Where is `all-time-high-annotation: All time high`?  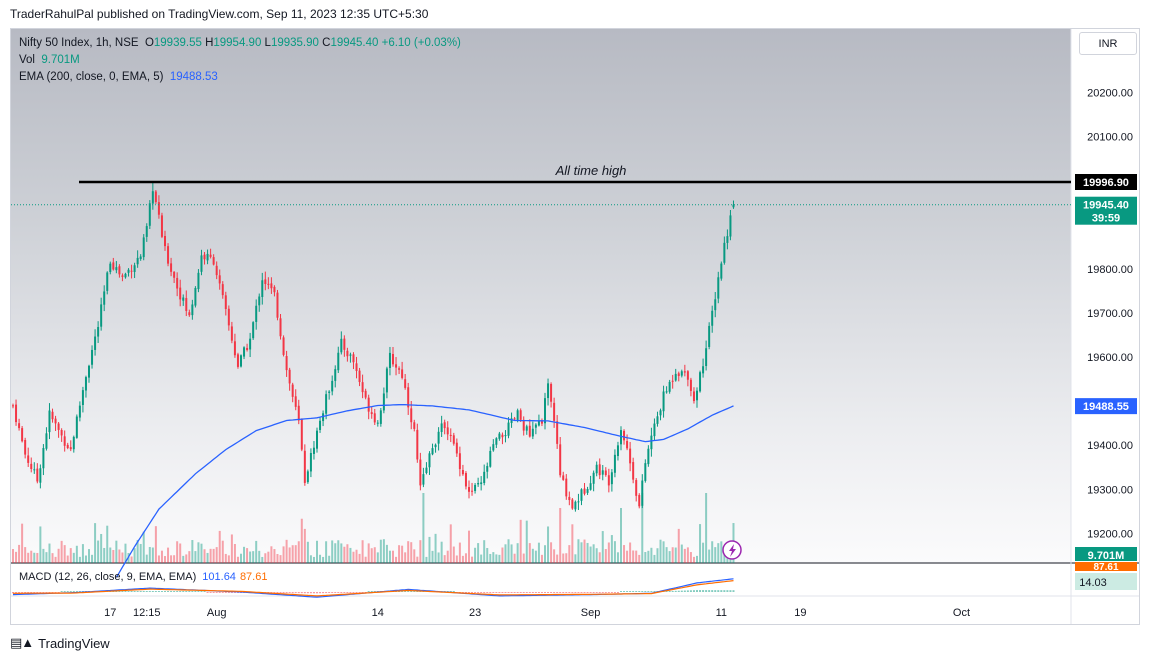
all-time-high-annotation: All time high is located at coordinates (591, 170).